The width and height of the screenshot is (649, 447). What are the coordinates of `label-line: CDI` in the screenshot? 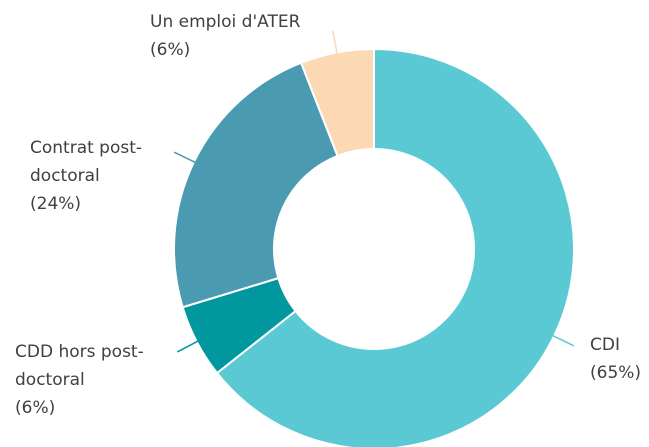 It's located at (605, 345).